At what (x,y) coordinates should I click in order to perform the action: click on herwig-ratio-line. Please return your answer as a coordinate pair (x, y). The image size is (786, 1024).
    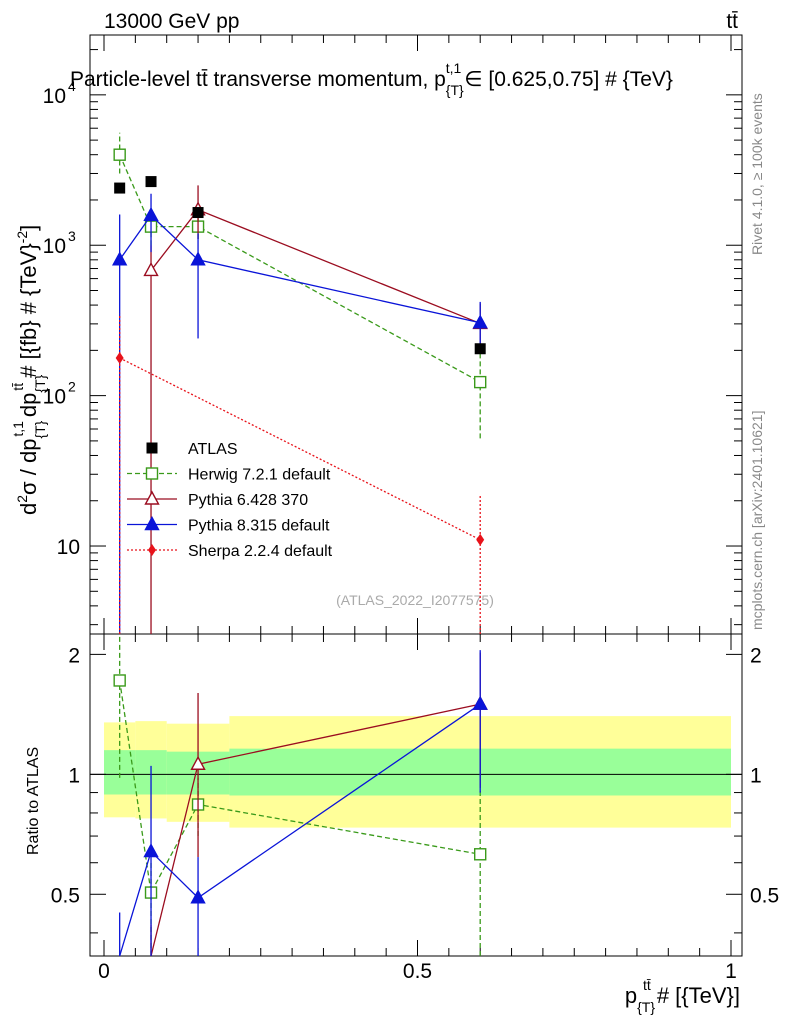
    Looking at the image, I should click on (300, 787).